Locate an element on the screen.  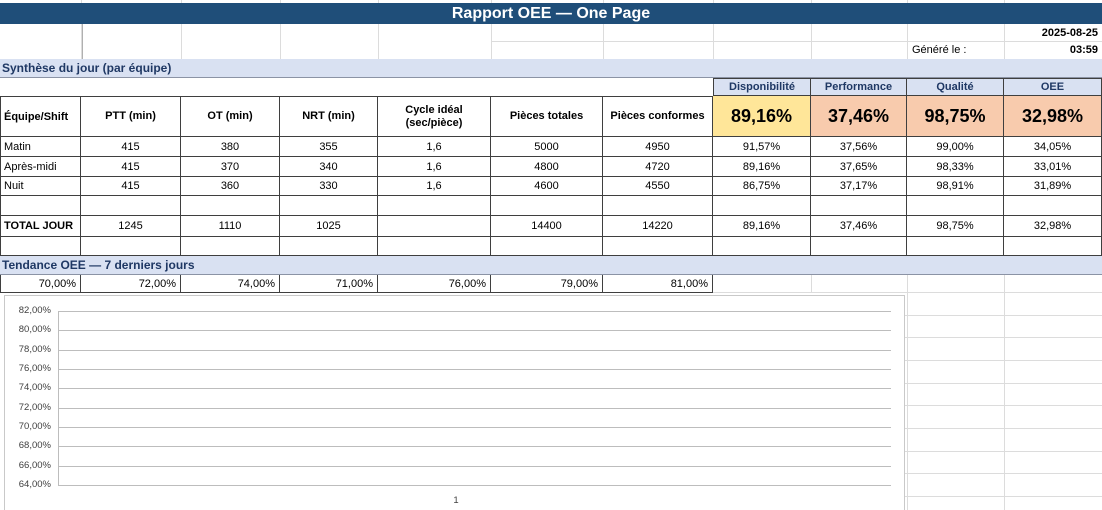
table-cell: 4600 is located at coordinates (547, 186).